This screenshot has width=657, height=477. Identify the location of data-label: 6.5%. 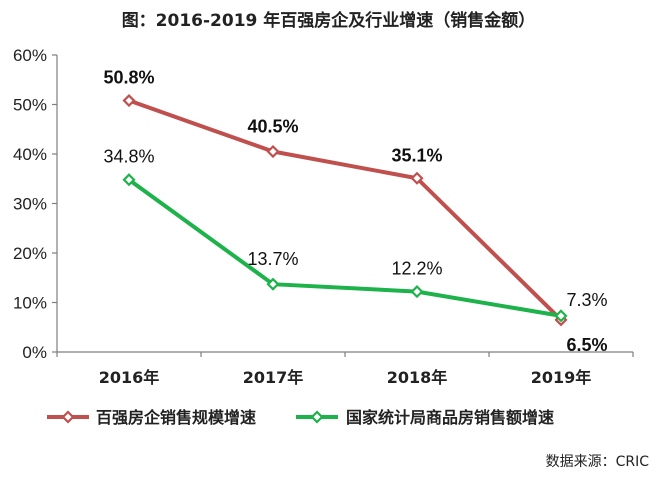
(586, 345).